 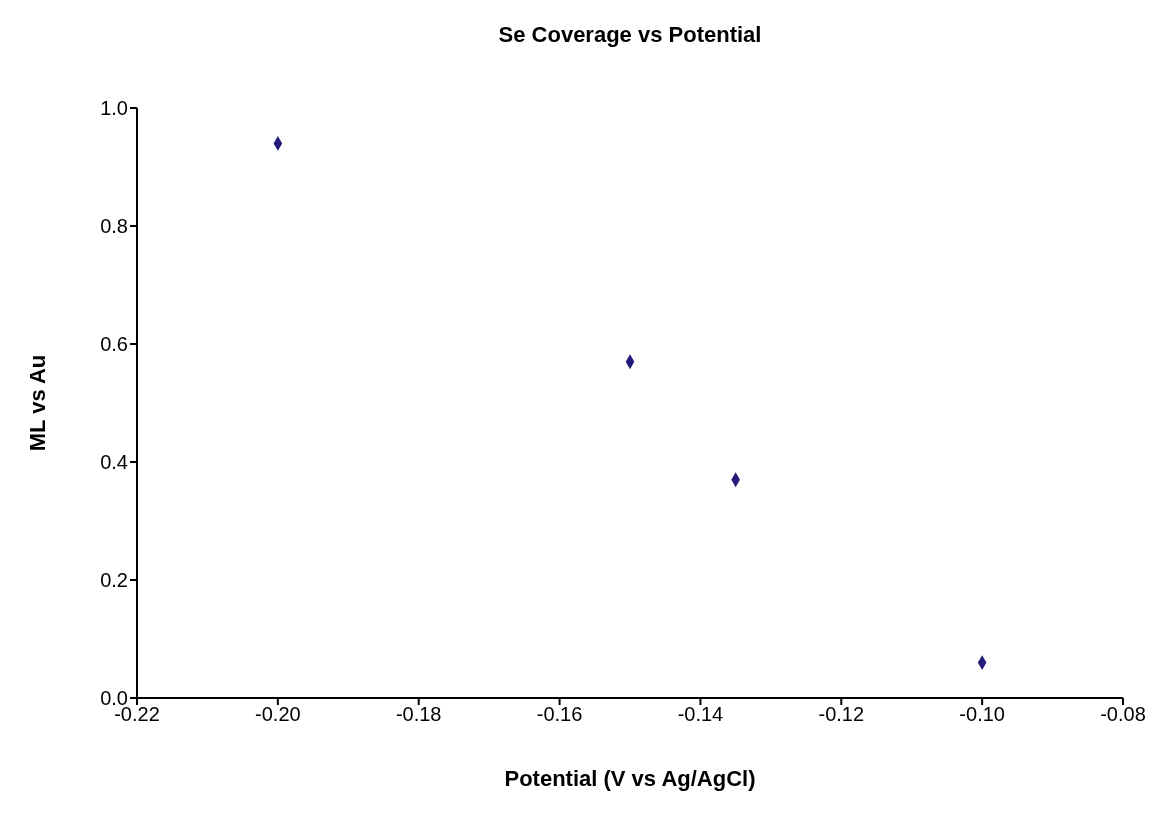 What do you see at coordinates (114, 108) in the screenshot?
I see `y-tick-label: 1.0` at bounding box center [114, 108].